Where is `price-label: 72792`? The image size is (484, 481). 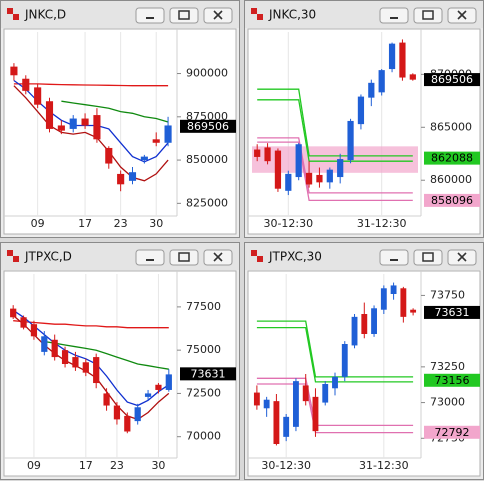 price-label: 72792 is located at coordinates (452, 432).